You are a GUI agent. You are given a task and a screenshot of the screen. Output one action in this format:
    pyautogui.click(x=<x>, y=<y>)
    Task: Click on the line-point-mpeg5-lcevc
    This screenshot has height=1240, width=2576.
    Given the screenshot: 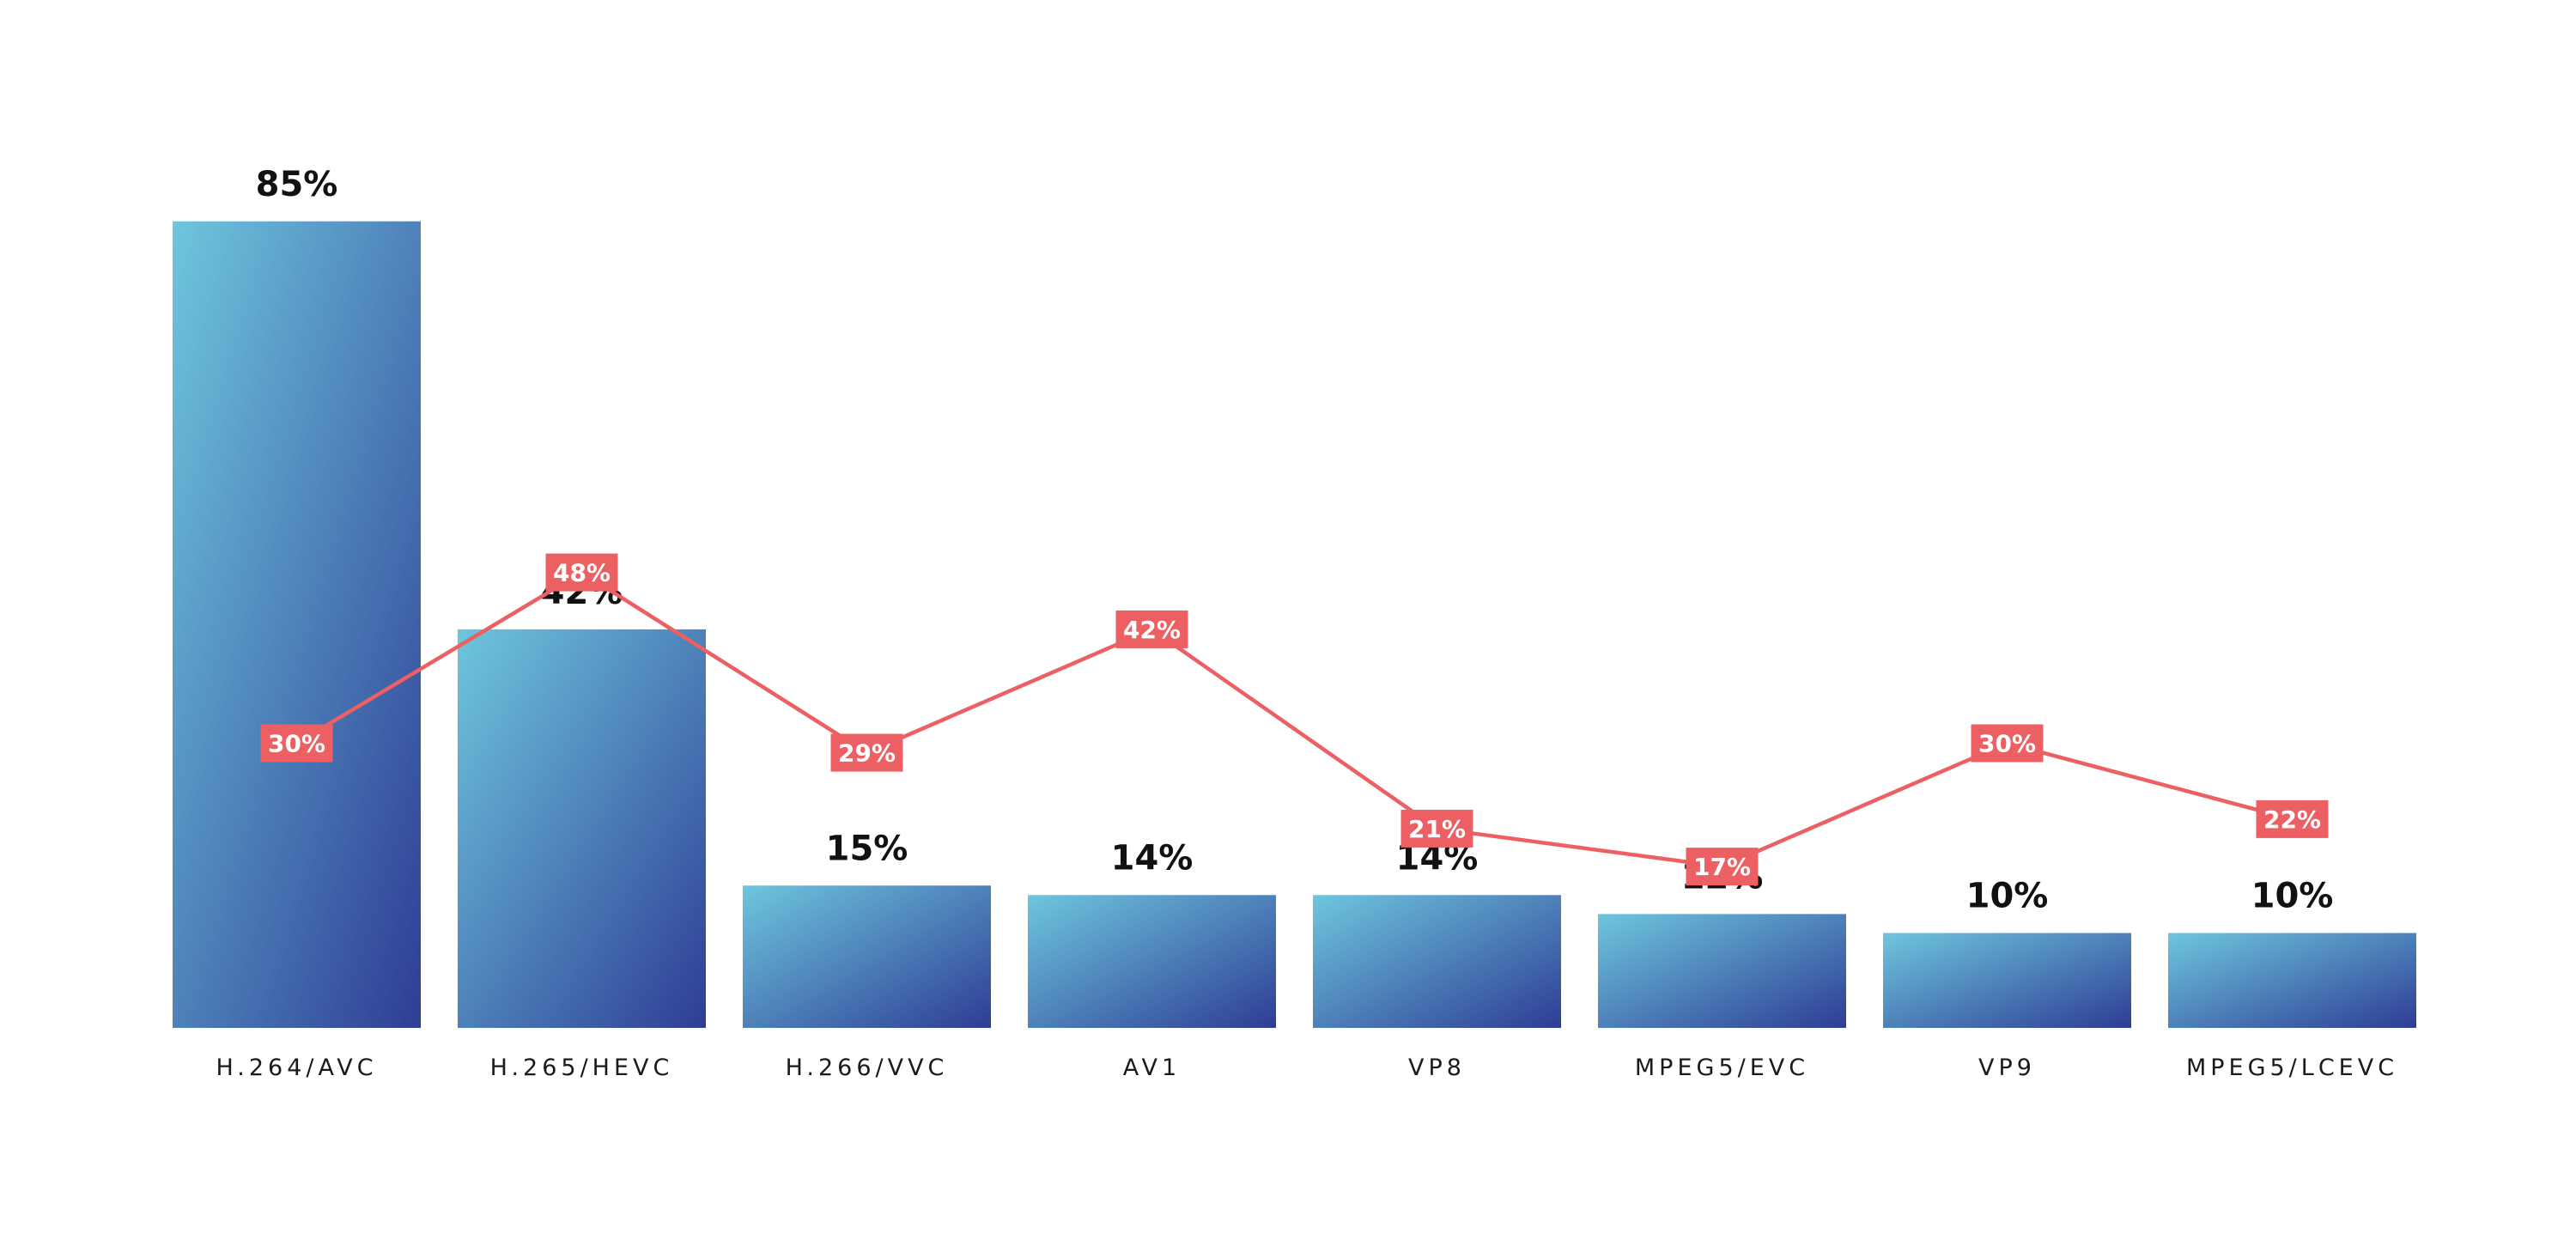 What is the action you would take?
    pyautogui.click(x=2292, y=818)
    